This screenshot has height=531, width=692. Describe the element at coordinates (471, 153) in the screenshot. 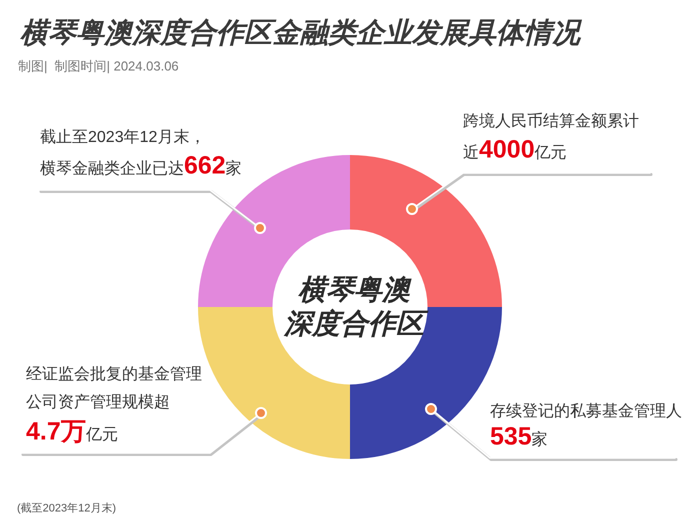

I see `text: 近` at that location.